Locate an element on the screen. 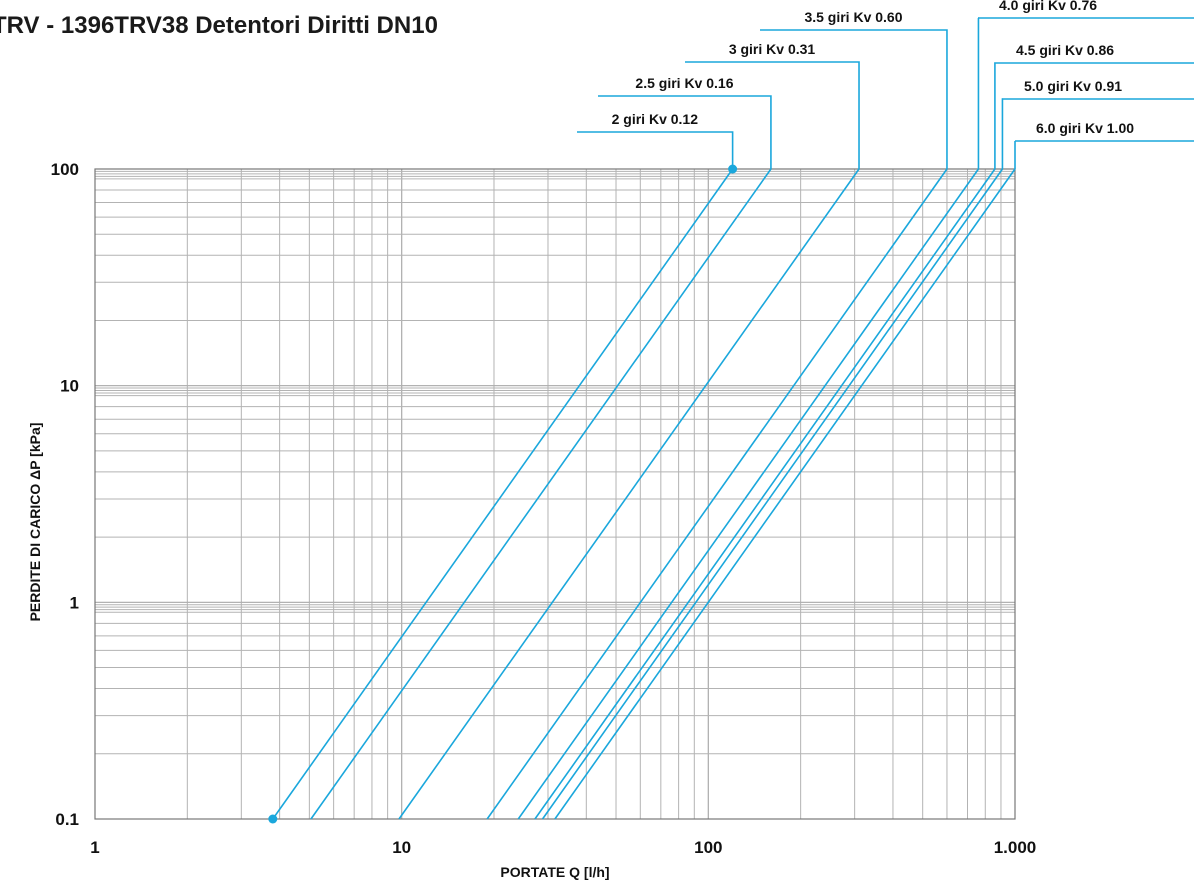 Image resolution: width=1194 pixels, height=891 pixels. x-tick-label-0: 1 is located at coordinates (94, 847).